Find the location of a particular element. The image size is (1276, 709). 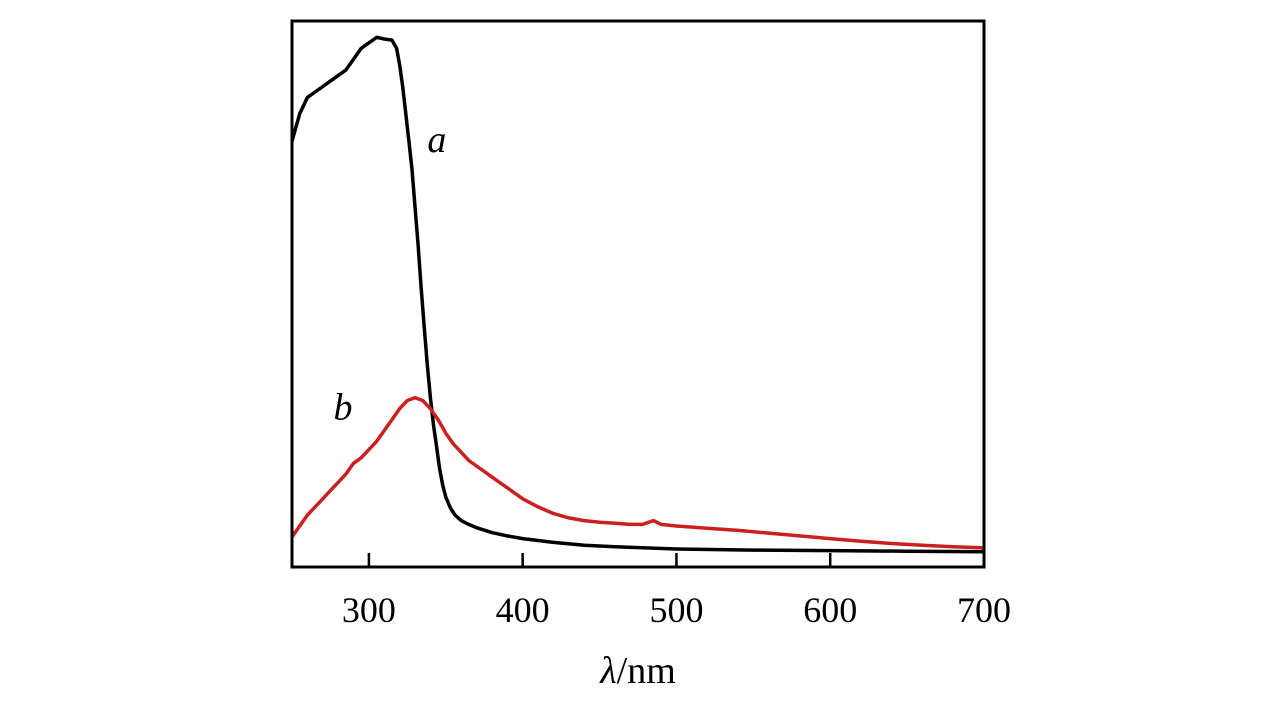

x-tick-label: 300 is located at coordinates (369, 610).